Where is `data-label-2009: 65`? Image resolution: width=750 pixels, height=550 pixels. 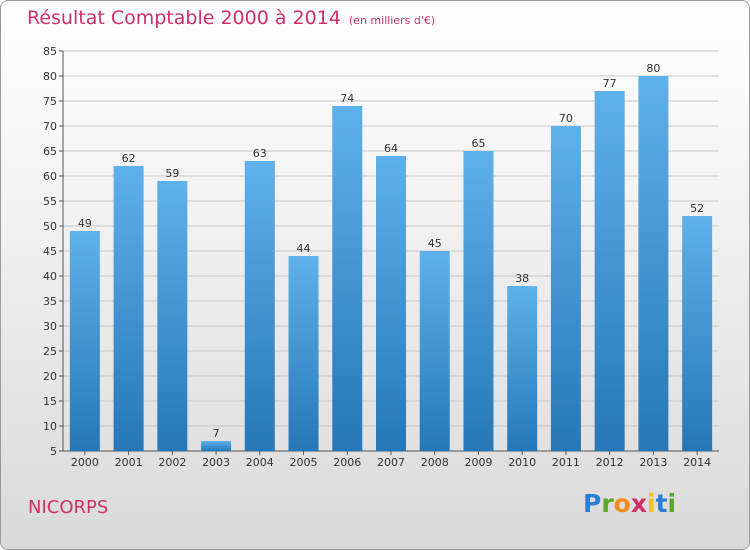
data-label-2009: 65 is located at coordinates (478, 143).